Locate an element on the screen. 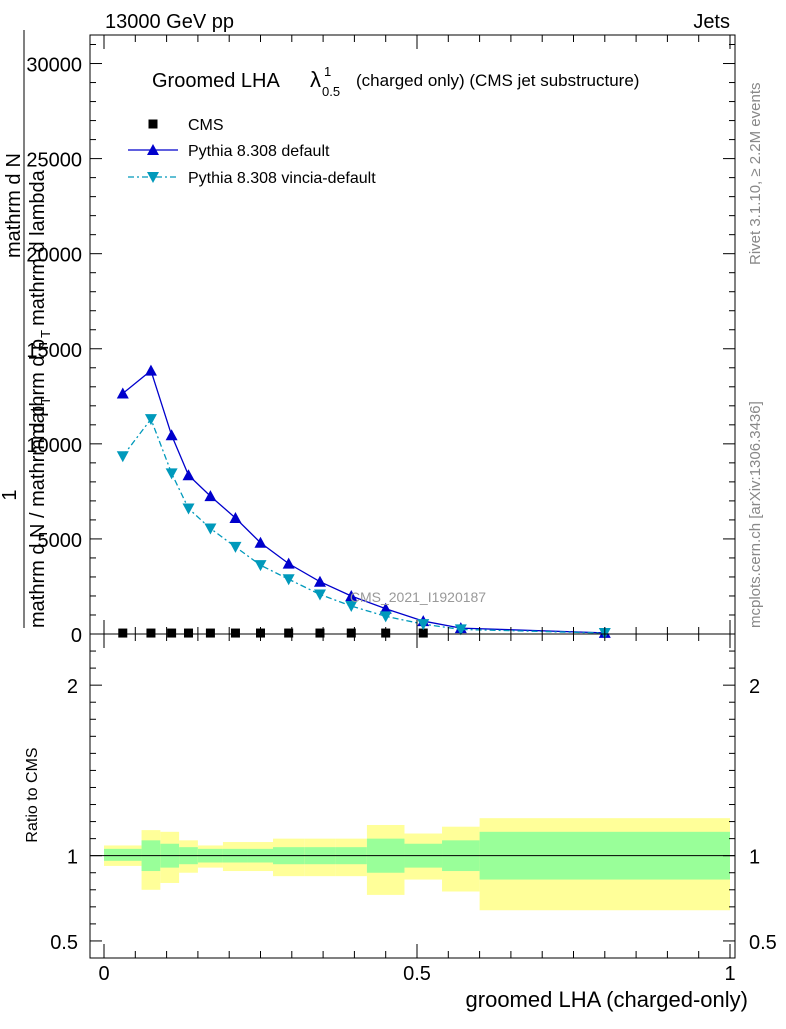  legend-label: Pythia 8.308 default is located at coordinates (259, 151).